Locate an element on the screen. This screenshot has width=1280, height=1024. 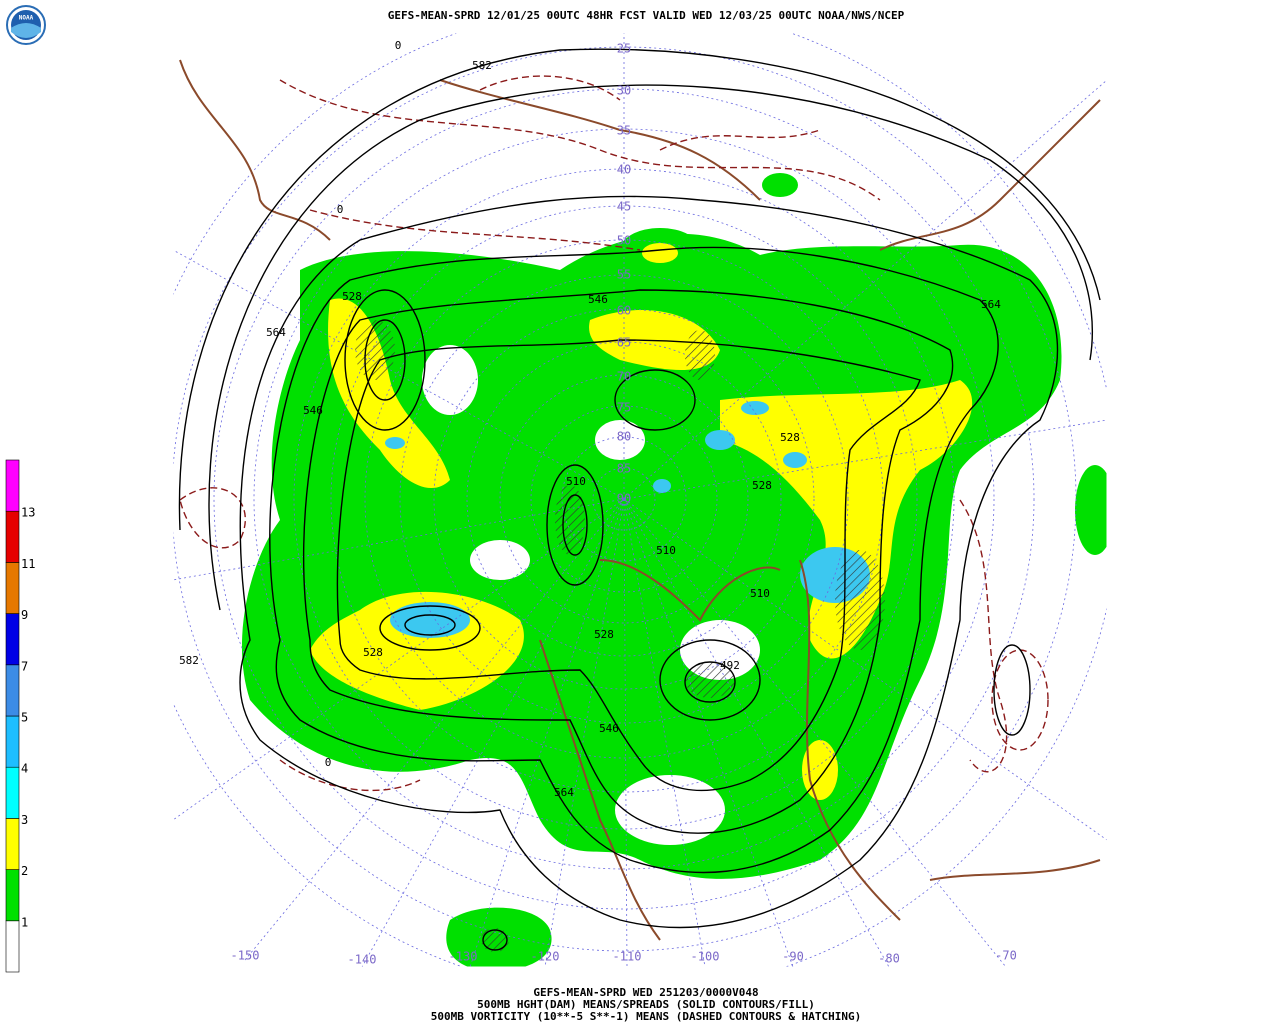
latitude-label: 60 is located at coordinates (624, 311).